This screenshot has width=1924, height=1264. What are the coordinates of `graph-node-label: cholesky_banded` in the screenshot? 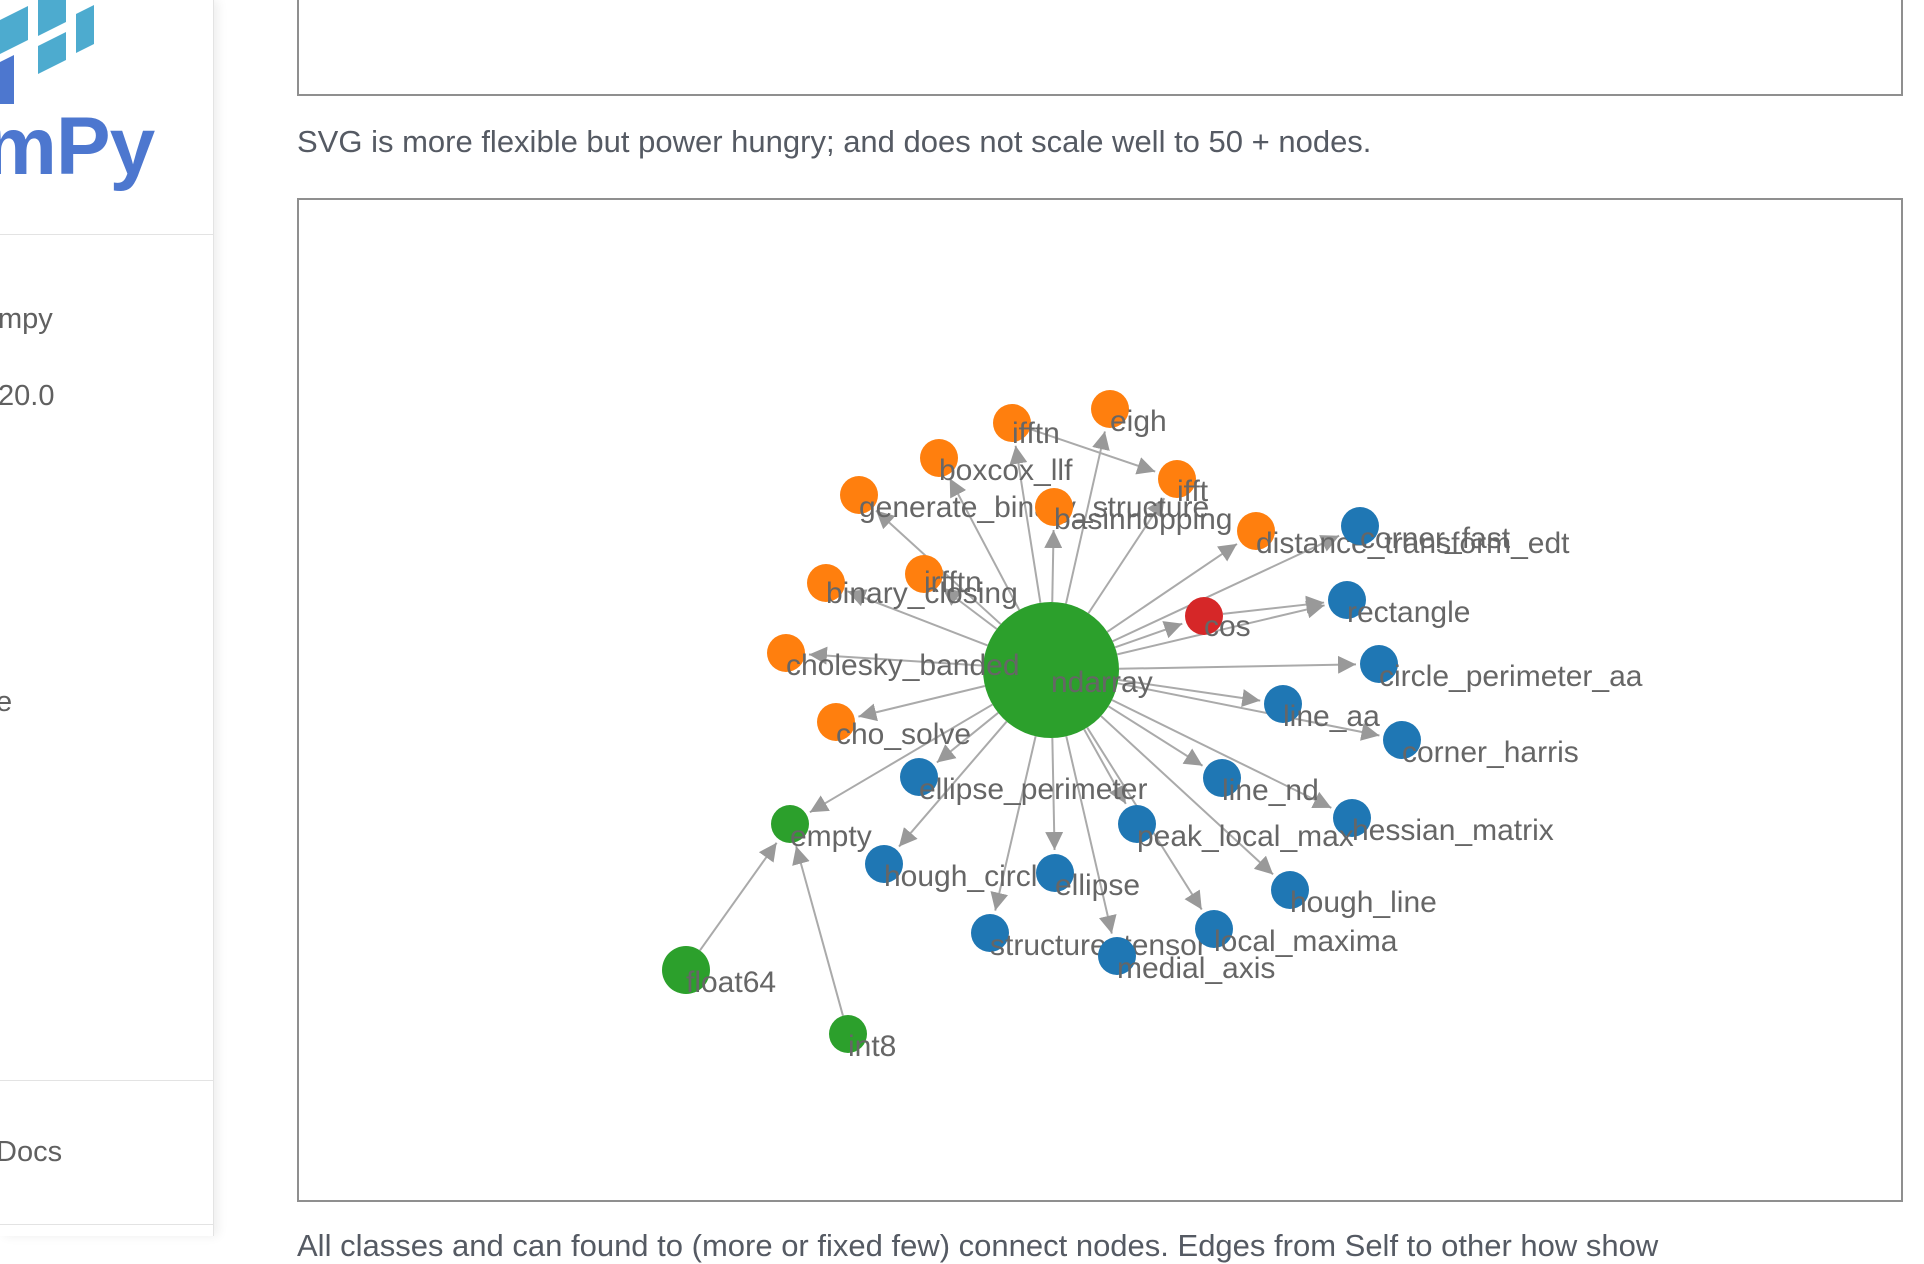 It's located at (903, 665).